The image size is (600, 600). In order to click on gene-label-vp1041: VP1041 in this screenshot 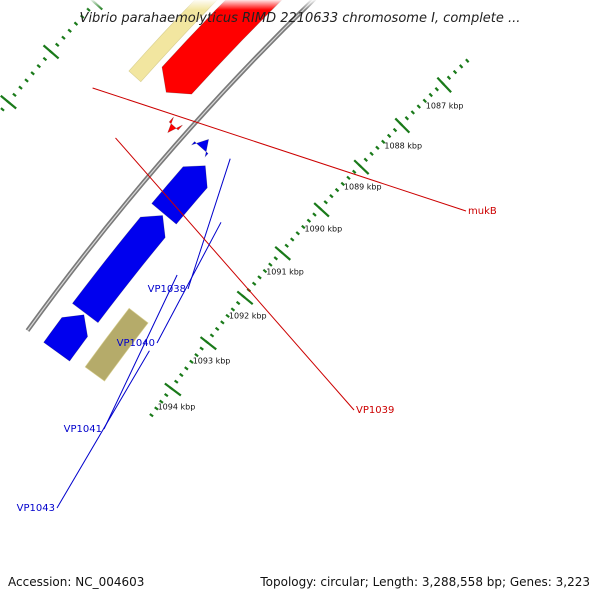, I will do `click(83, 429)`.